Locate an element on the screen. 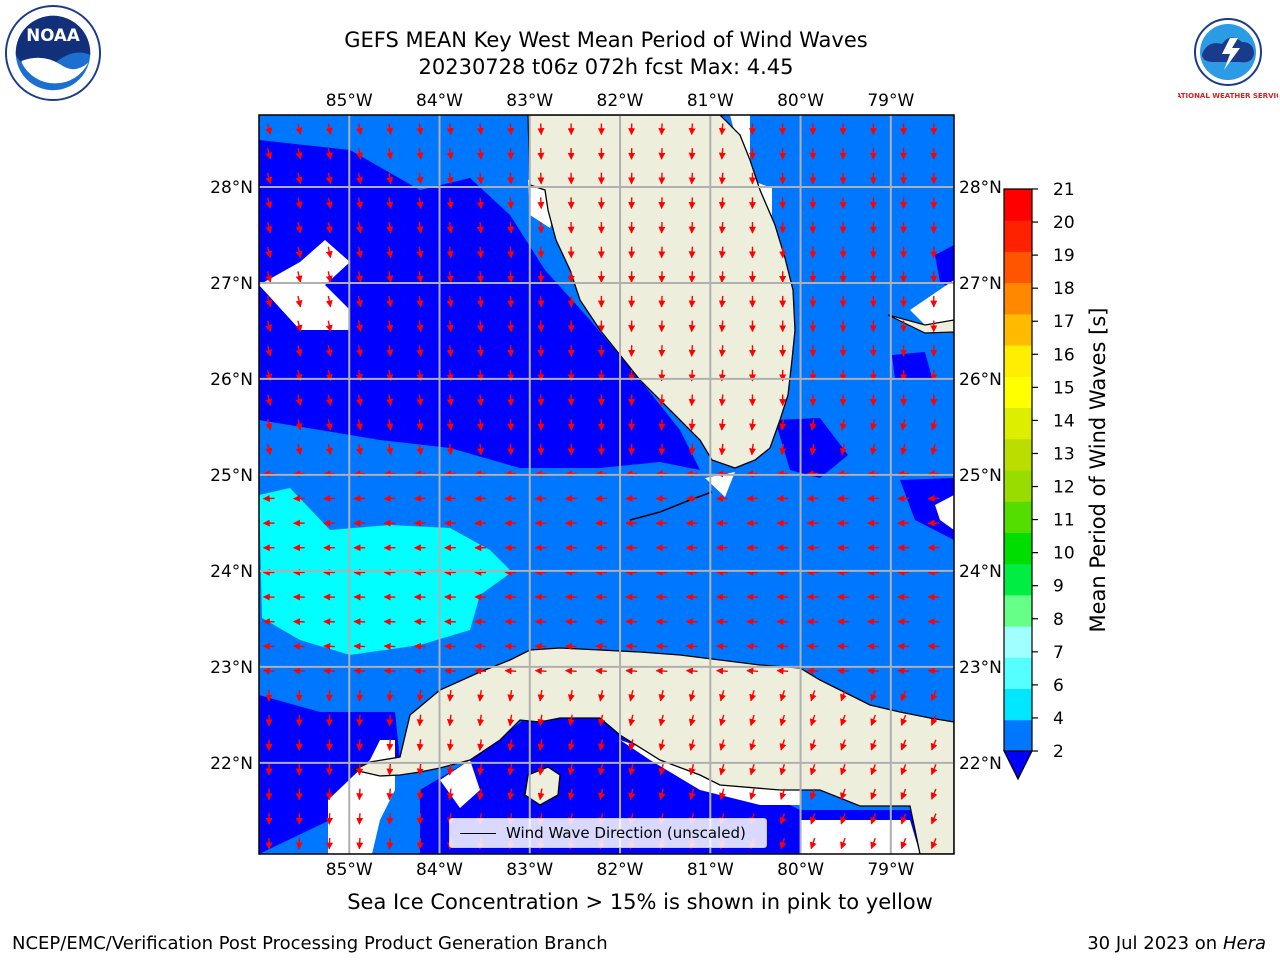 Image resolution: width=1280 pixels, height=960 pixels. chart-subtitle: 20230728 t06z 072h fcst Max: 4.45 is located at coordinates (606, 67).